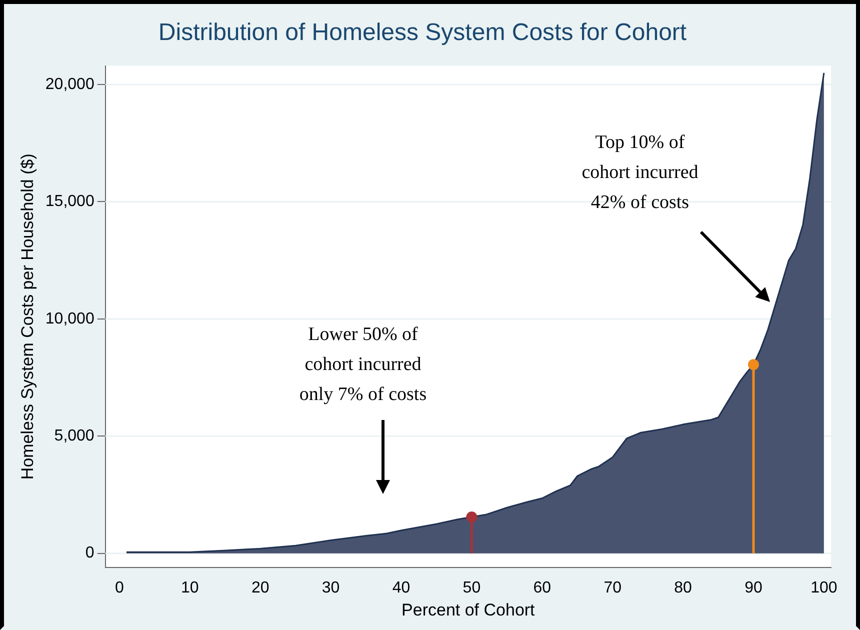 The width and height of the screenshot is (860, 630). What do you see at coordinates (683, 587) in the screenshot?
I see `x-tick-label: 80` at bounding box center [683, 587].